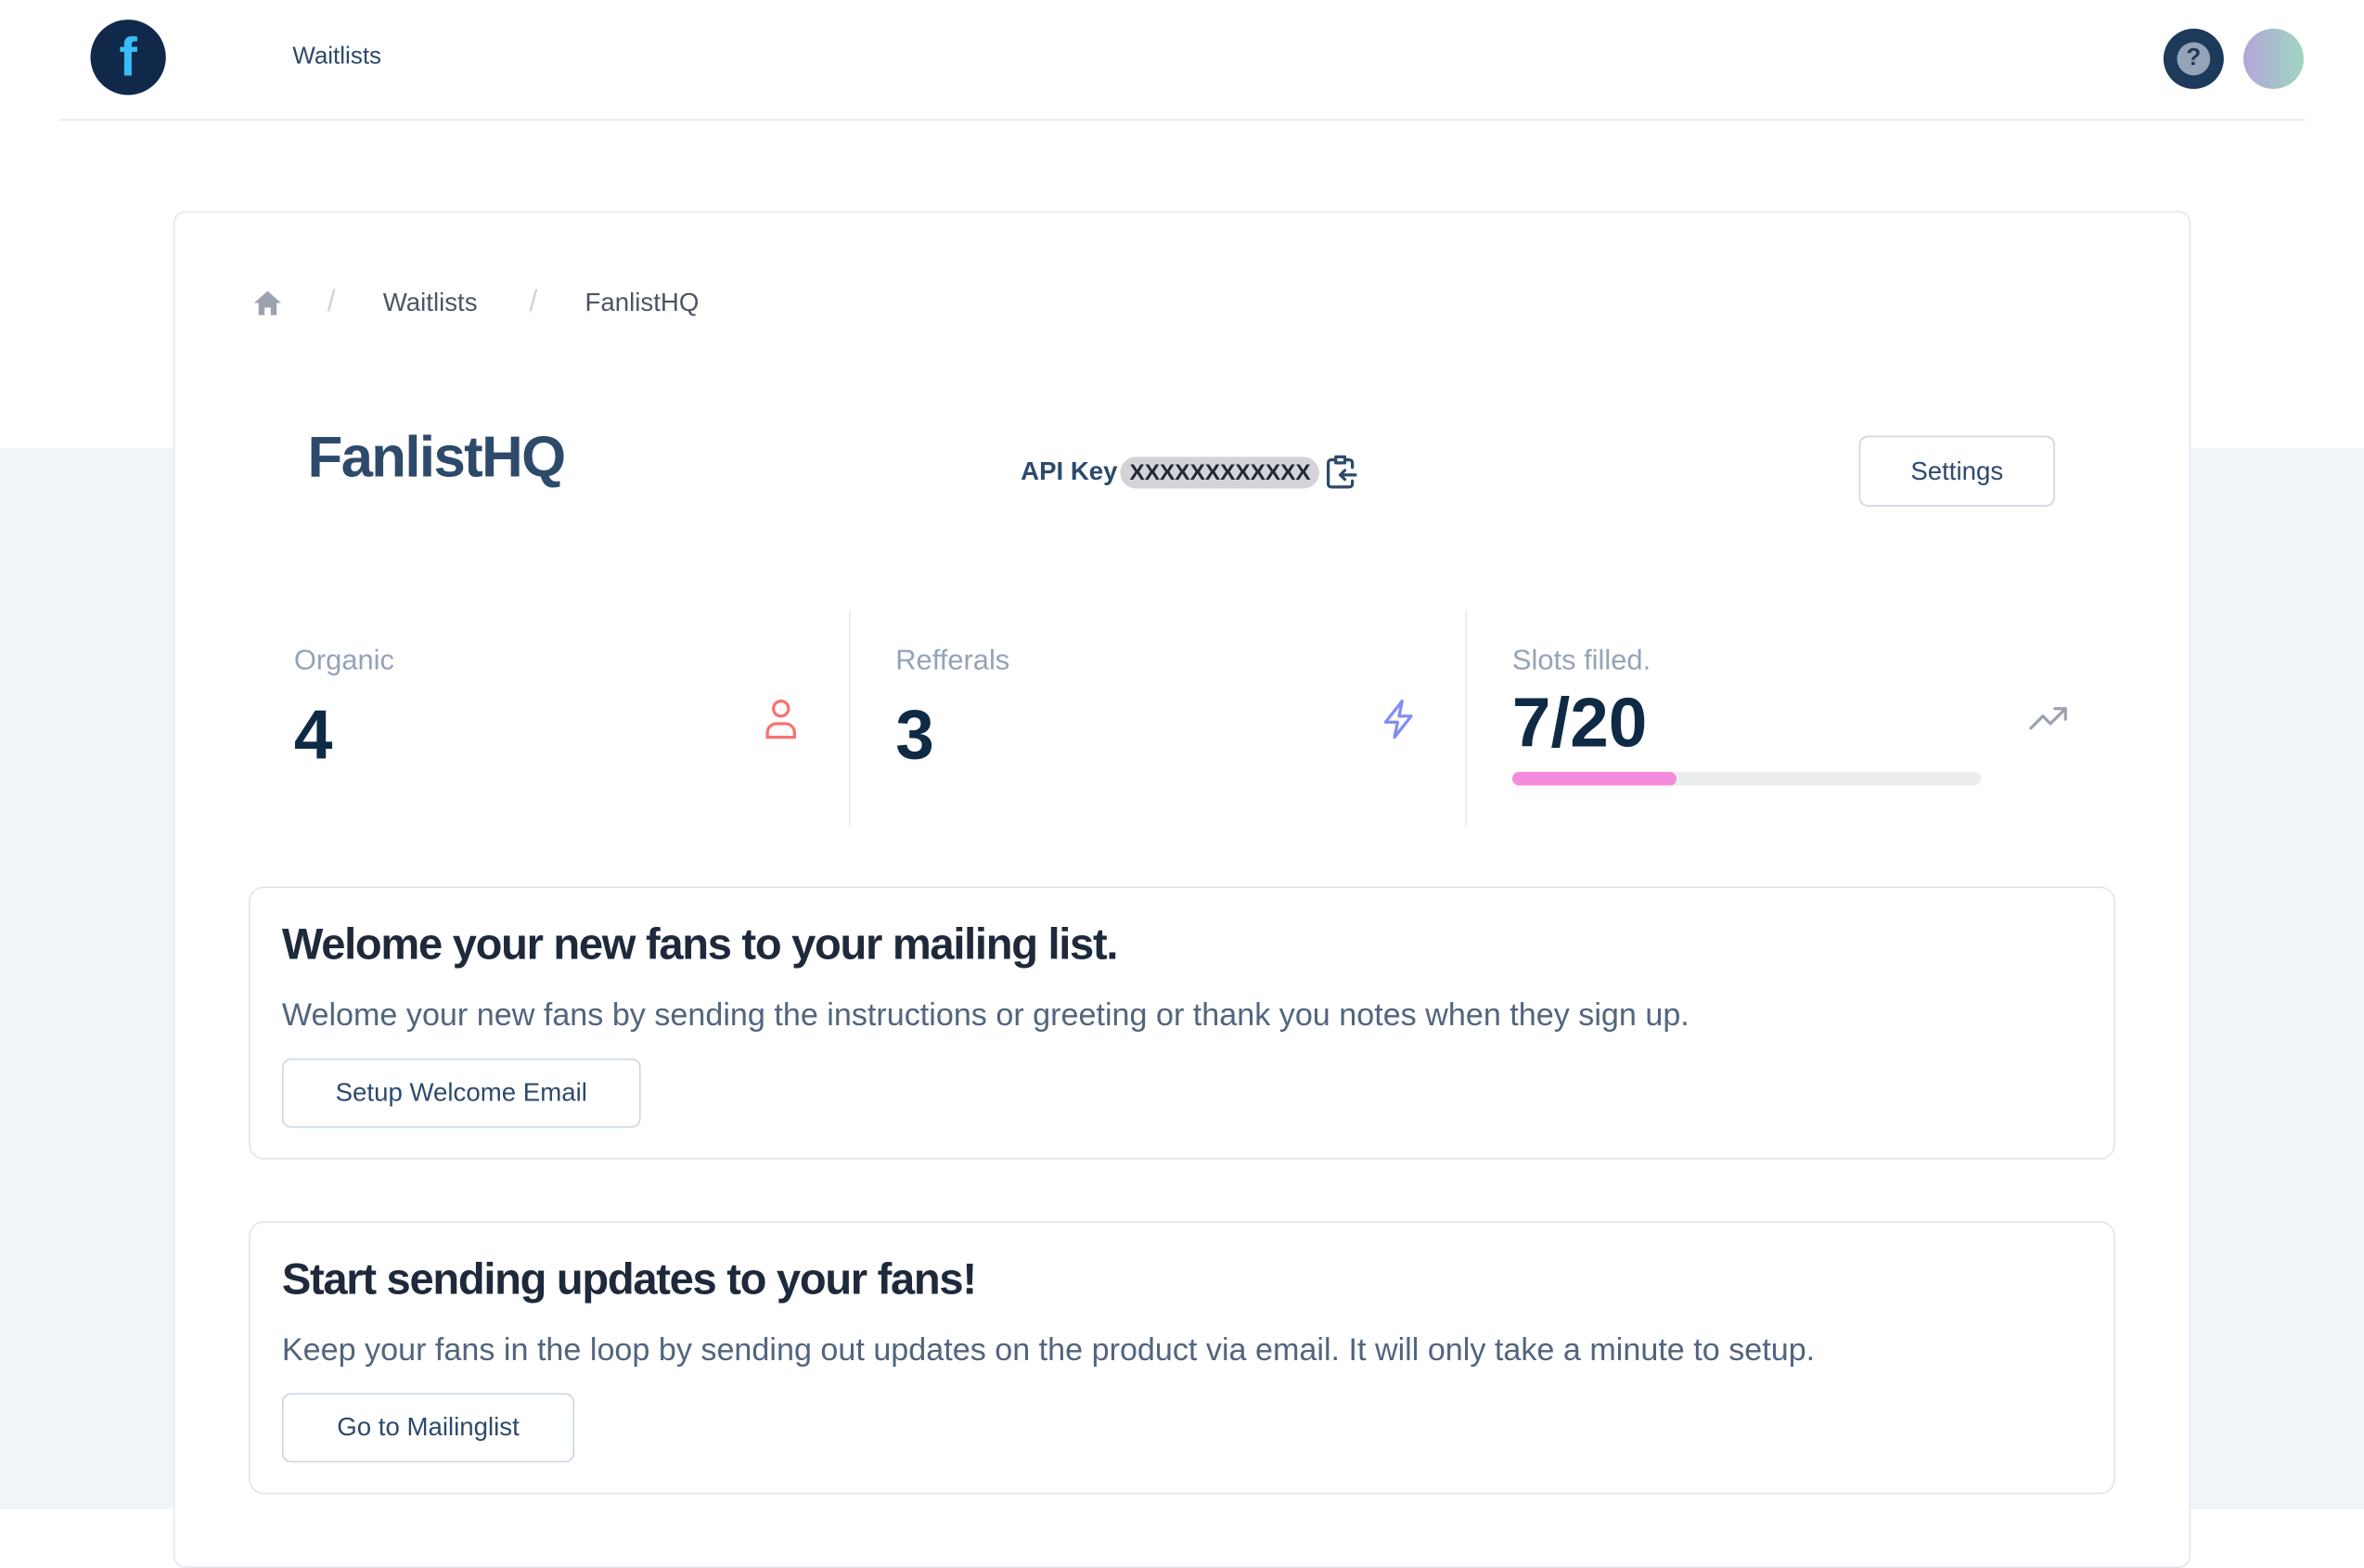  I want to click on slots-progress-bar, so click(1746, 779).